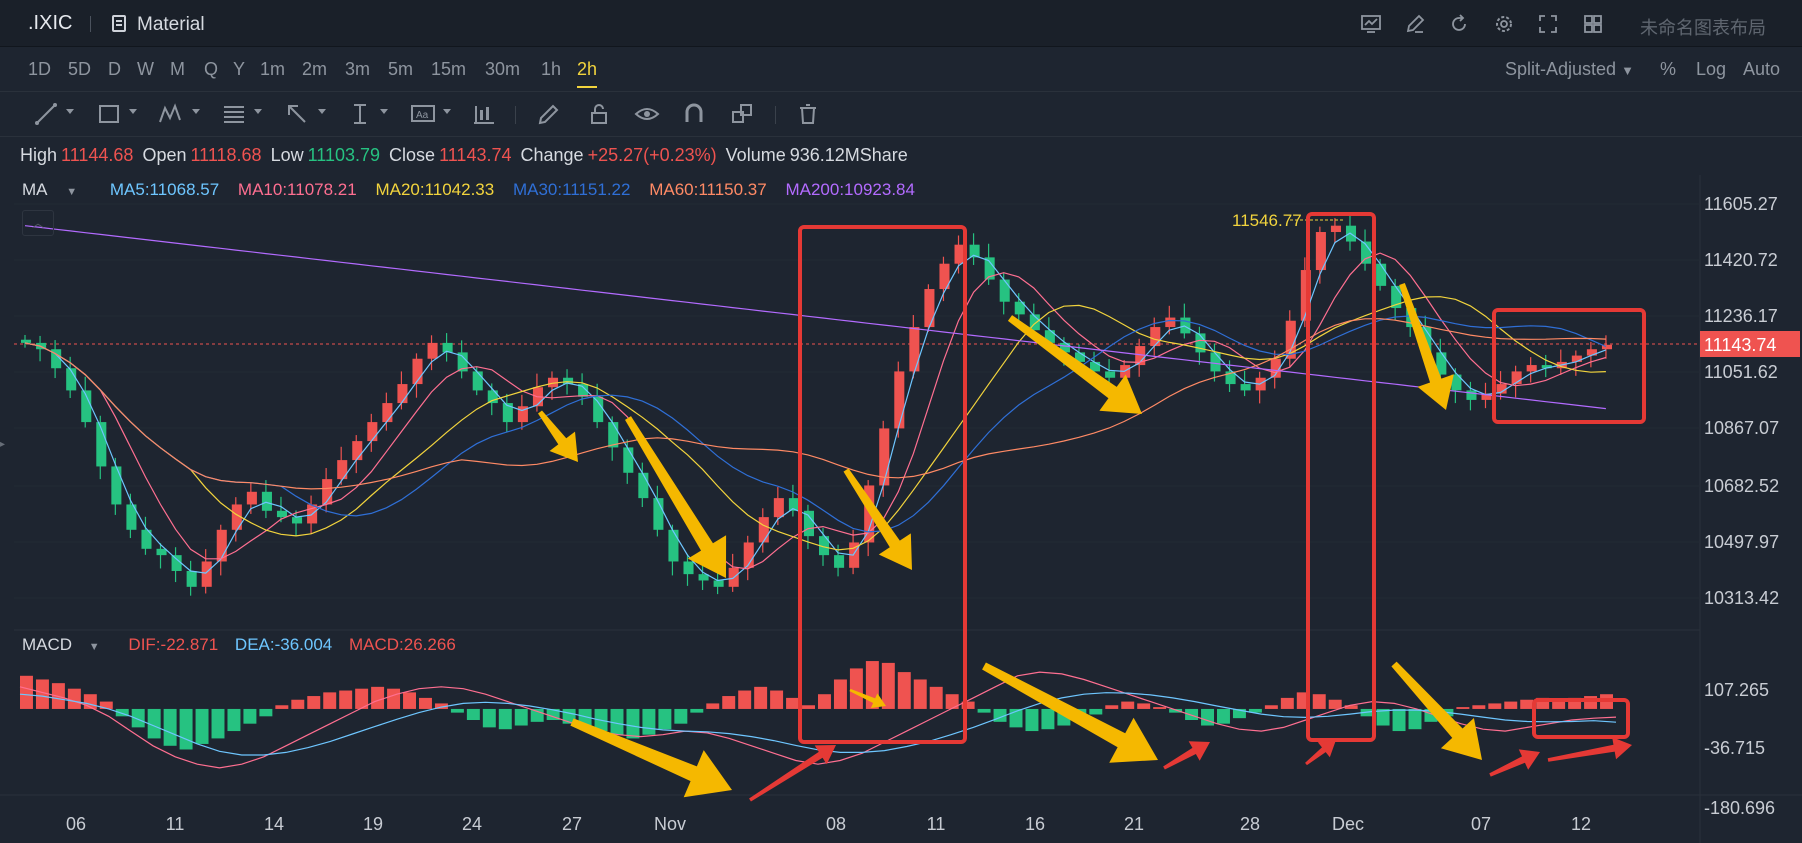 The image size is (1802, 843). Describe the element at coordinates (171, 114) in the screenshot. I see `pattern-icon` at that location.